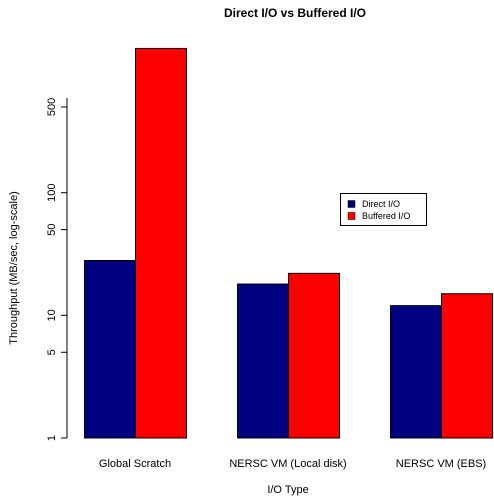  What do you see at coordinates (287, 464) in the screenshot?
I see `x-tick-label: NERSC VM (Local disk)` at bounding box center [287, 464].